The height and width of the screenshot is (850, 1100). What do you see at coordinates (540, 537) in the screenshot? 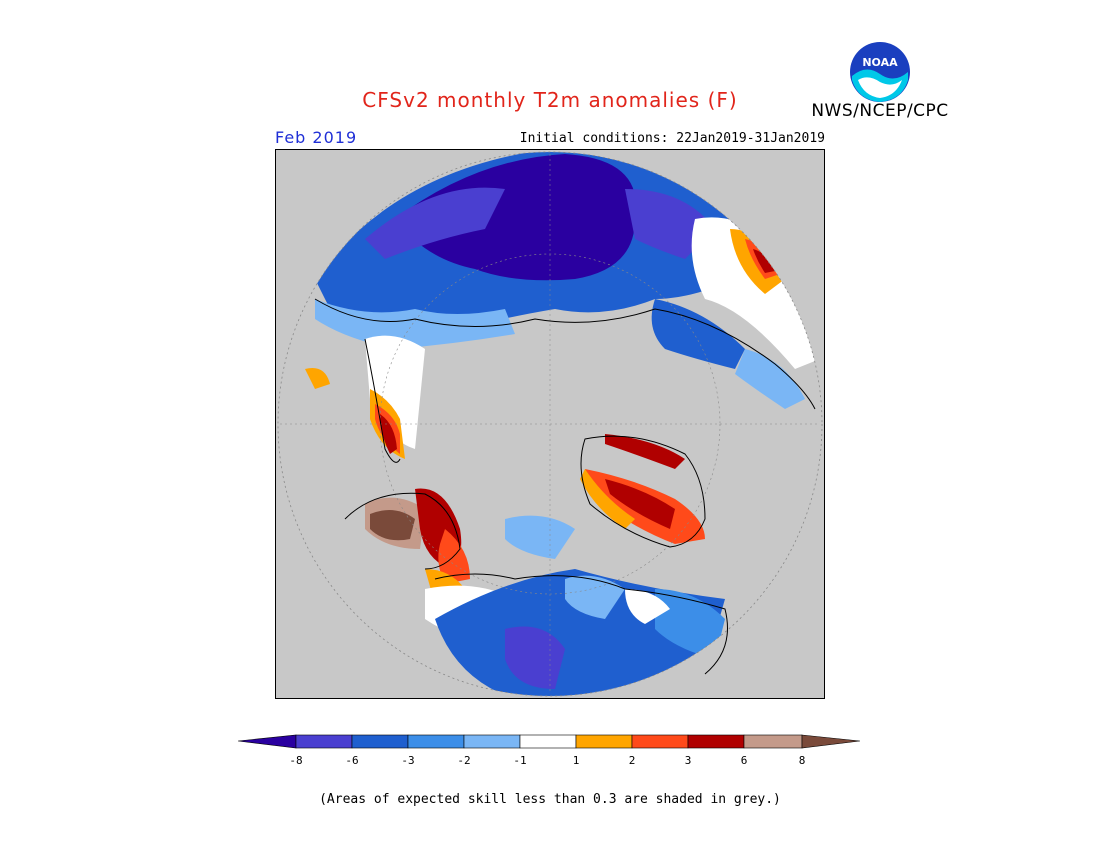
I see `arctic-islands-light` at bounding box center [540, 537].